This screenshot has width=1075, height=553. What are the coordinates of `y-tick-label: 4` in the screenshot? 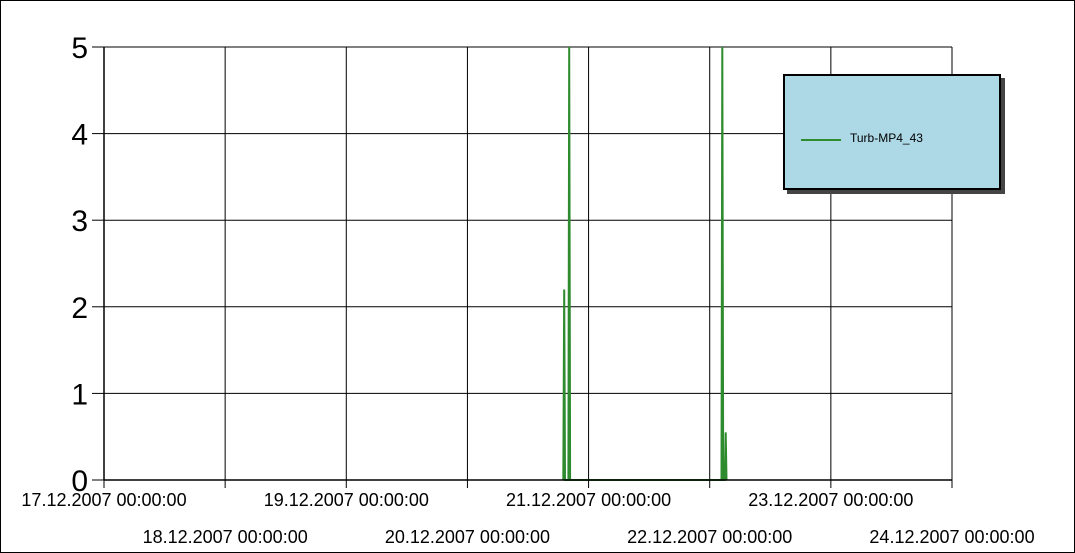 It's located at (79, 135).